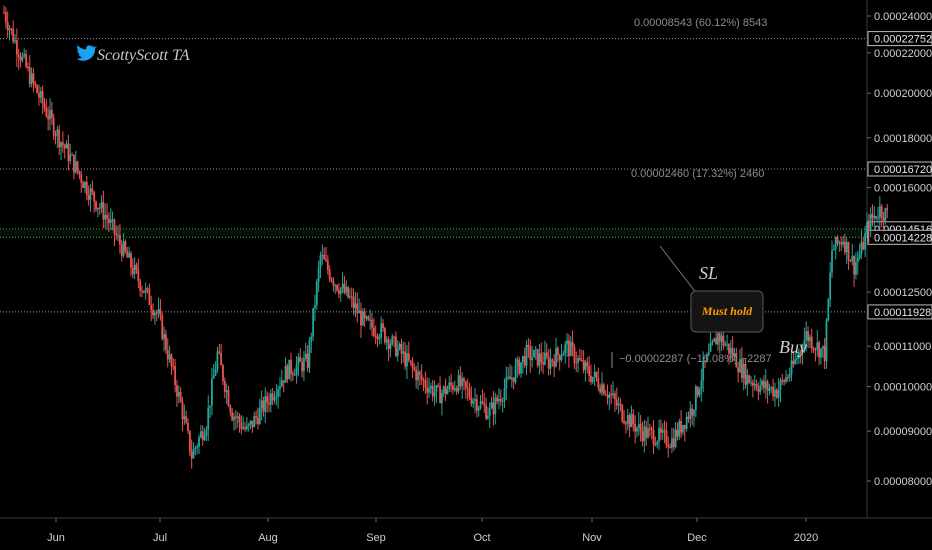 Image resolution: width=932 pixels, height=550 pixels. I want to click on level-label-box, so click(899, 169).